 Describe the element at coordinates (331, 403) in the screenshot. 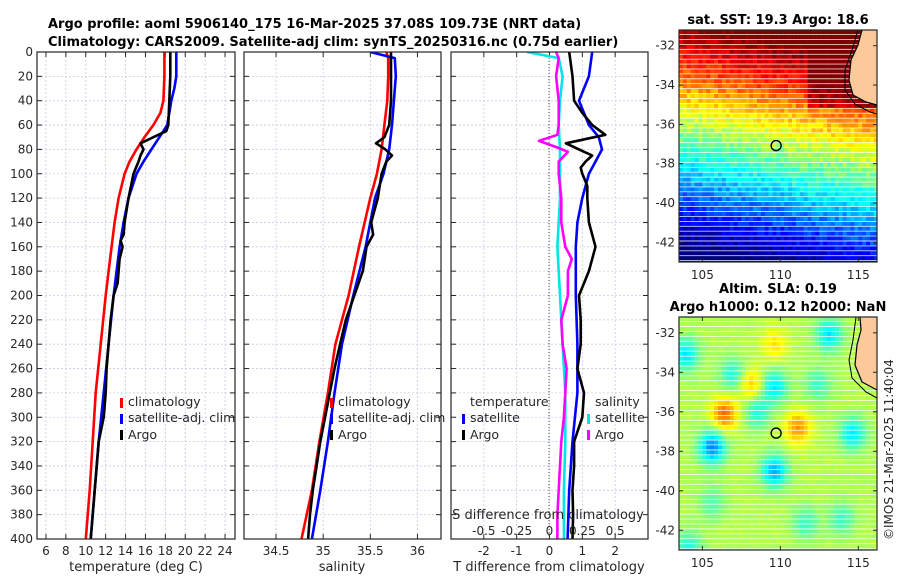

I see `legend-swatch-climatology` at that location.